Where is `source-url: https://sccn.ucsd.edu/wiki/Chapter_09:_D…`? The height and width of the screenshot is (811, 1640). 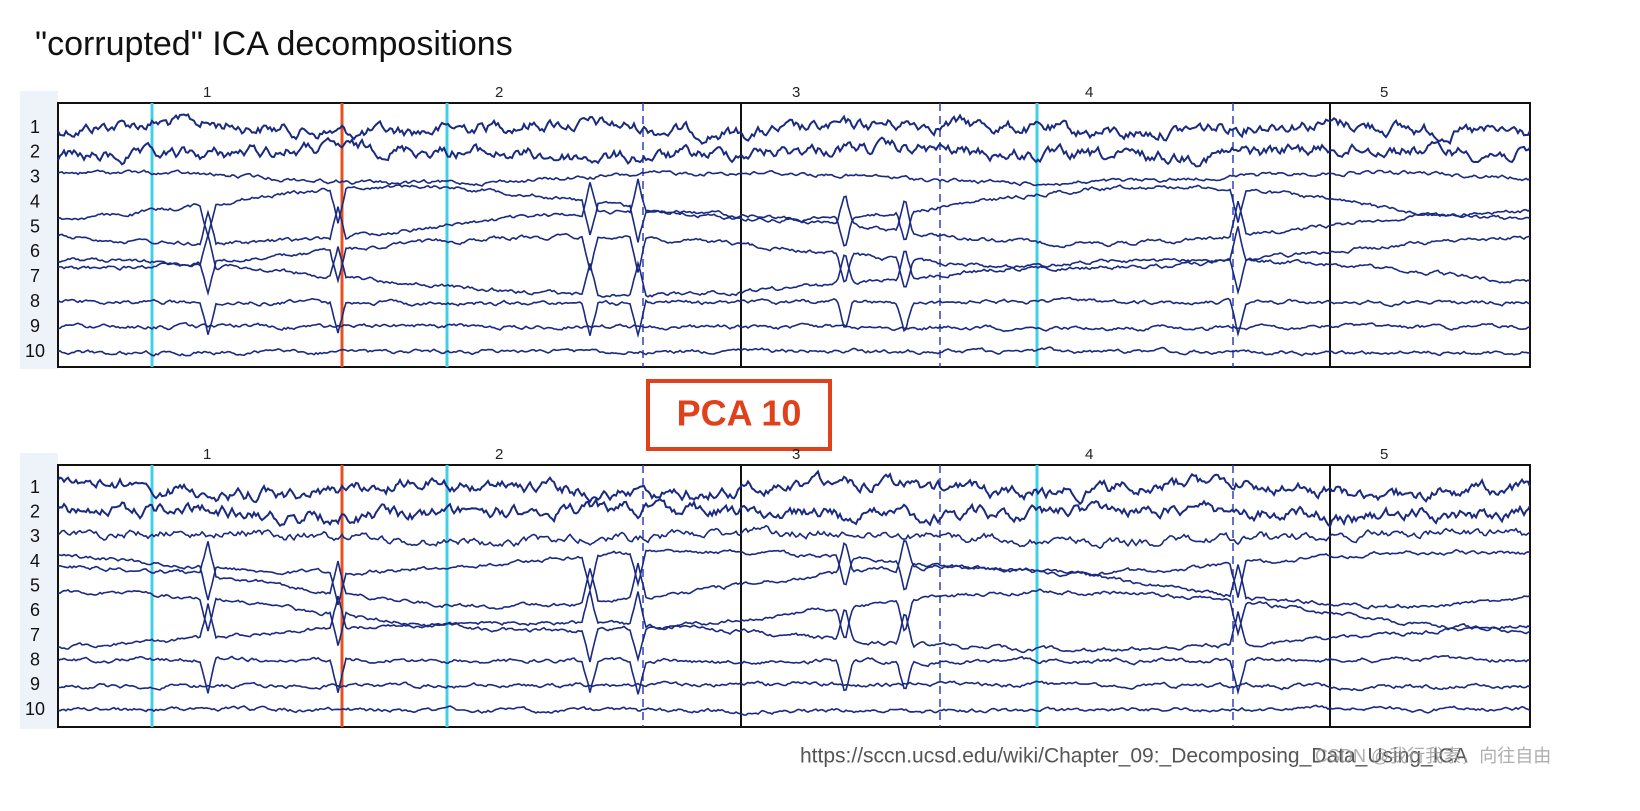 source-url: https://sccn.ucsd.edu/wiki/Chapter_09:_D… is located at coordinates (1134, 756).